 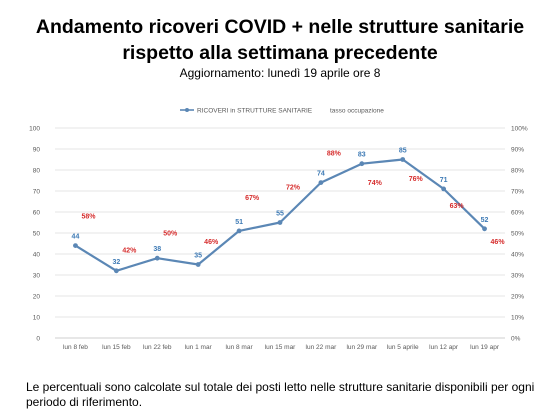 What do you see at coordinates (38, 339) in the screenshot?
I see `y-axis-left-tick: 0` at bounding box center [38, 339].